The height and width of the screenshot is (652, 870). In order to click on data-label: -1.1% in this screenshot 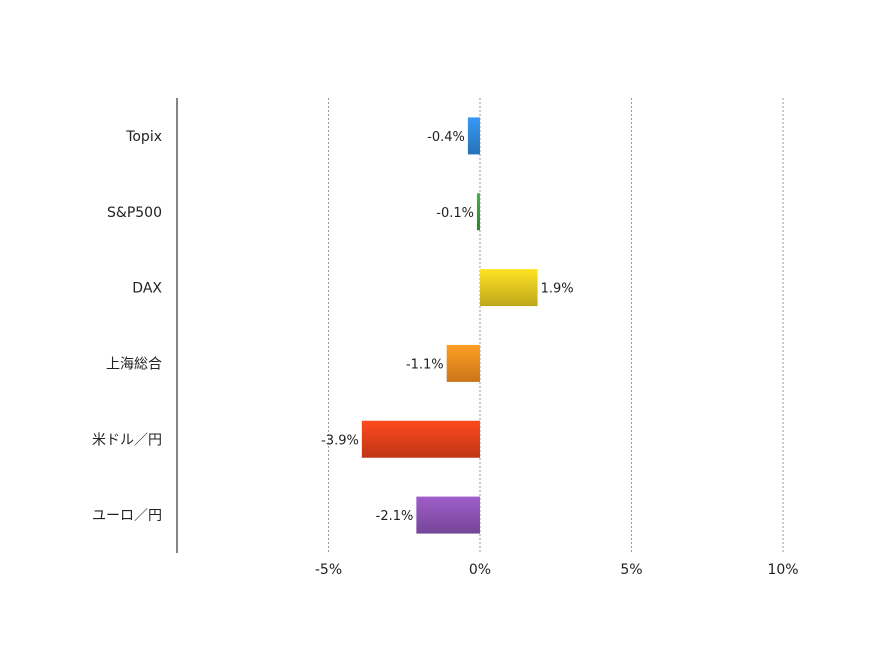, I will do `click(425, 364)`.